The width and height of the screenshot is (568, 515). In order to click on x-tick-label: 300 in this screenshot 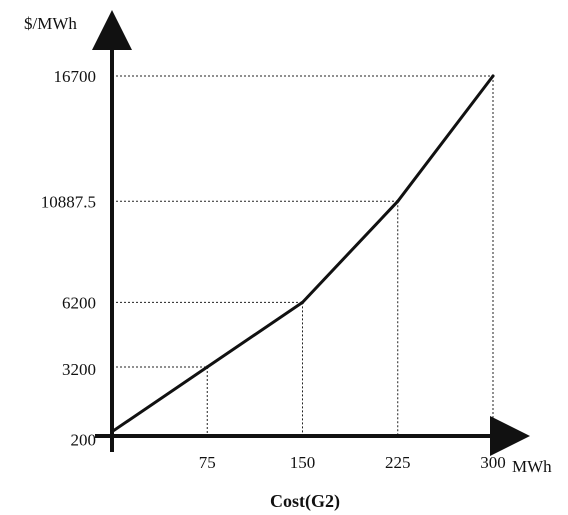, I will do `click(493, 462)`.